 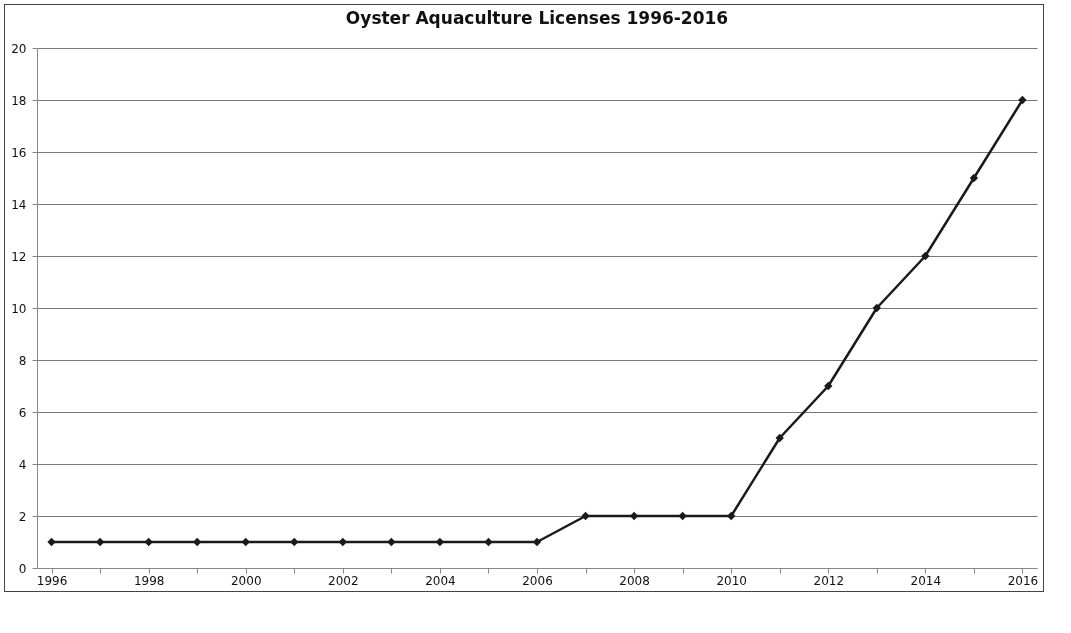 I want to click on y-tick-label: 10, so click(x=19, y=308).